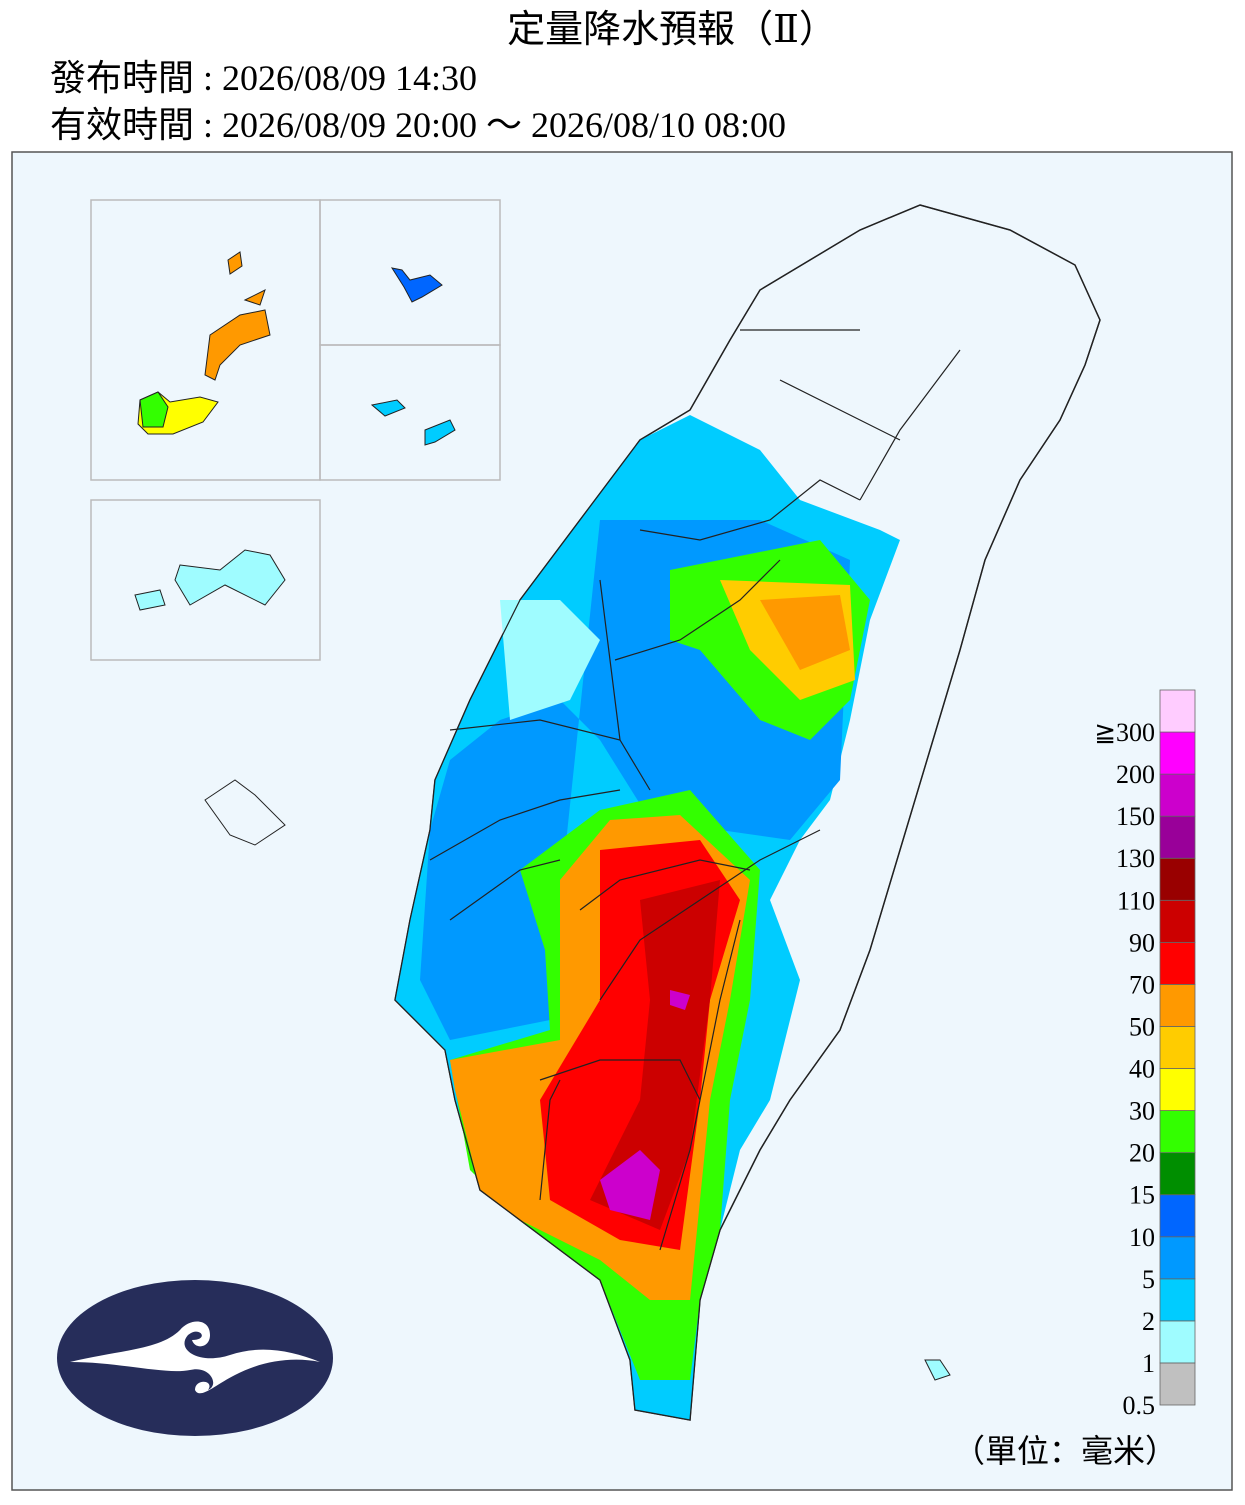 The width and height of the screenshot is (1245, 1505). I want to click on legend-label: 1, so click(1148, 1363).